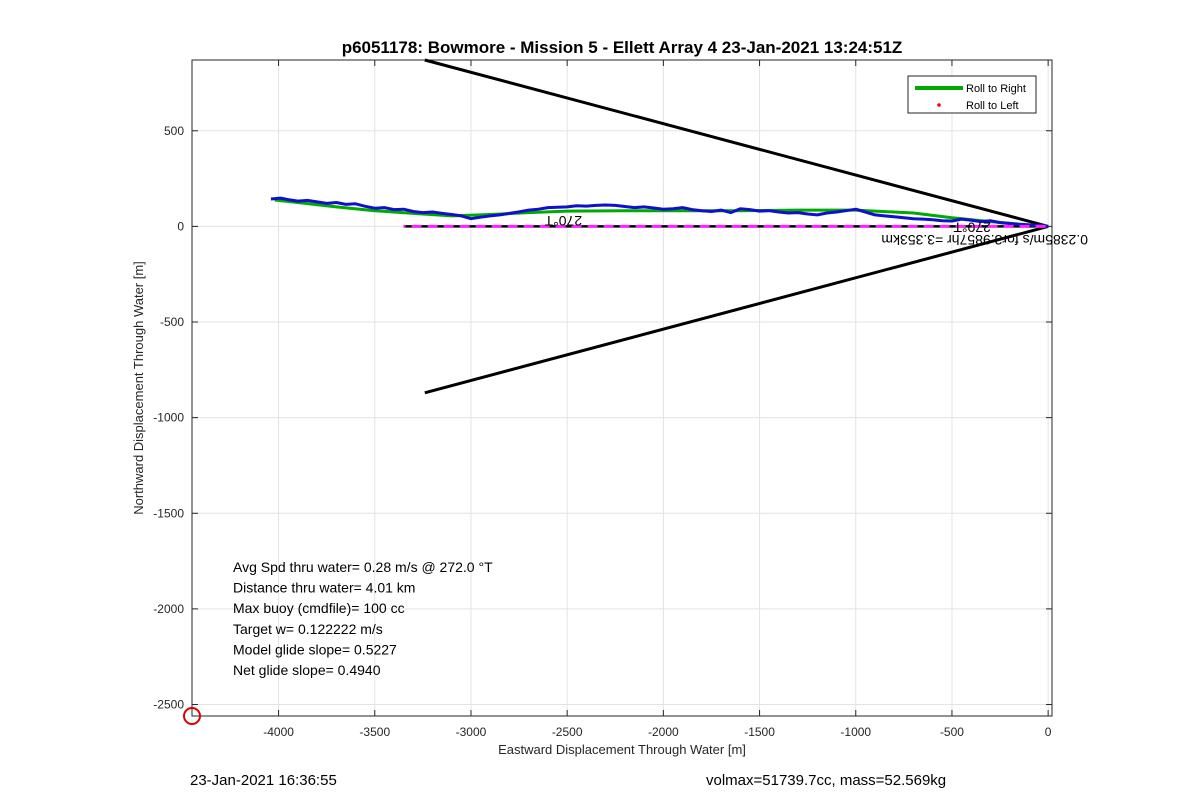  I want to click on series-line-blue, so click(659, 212).